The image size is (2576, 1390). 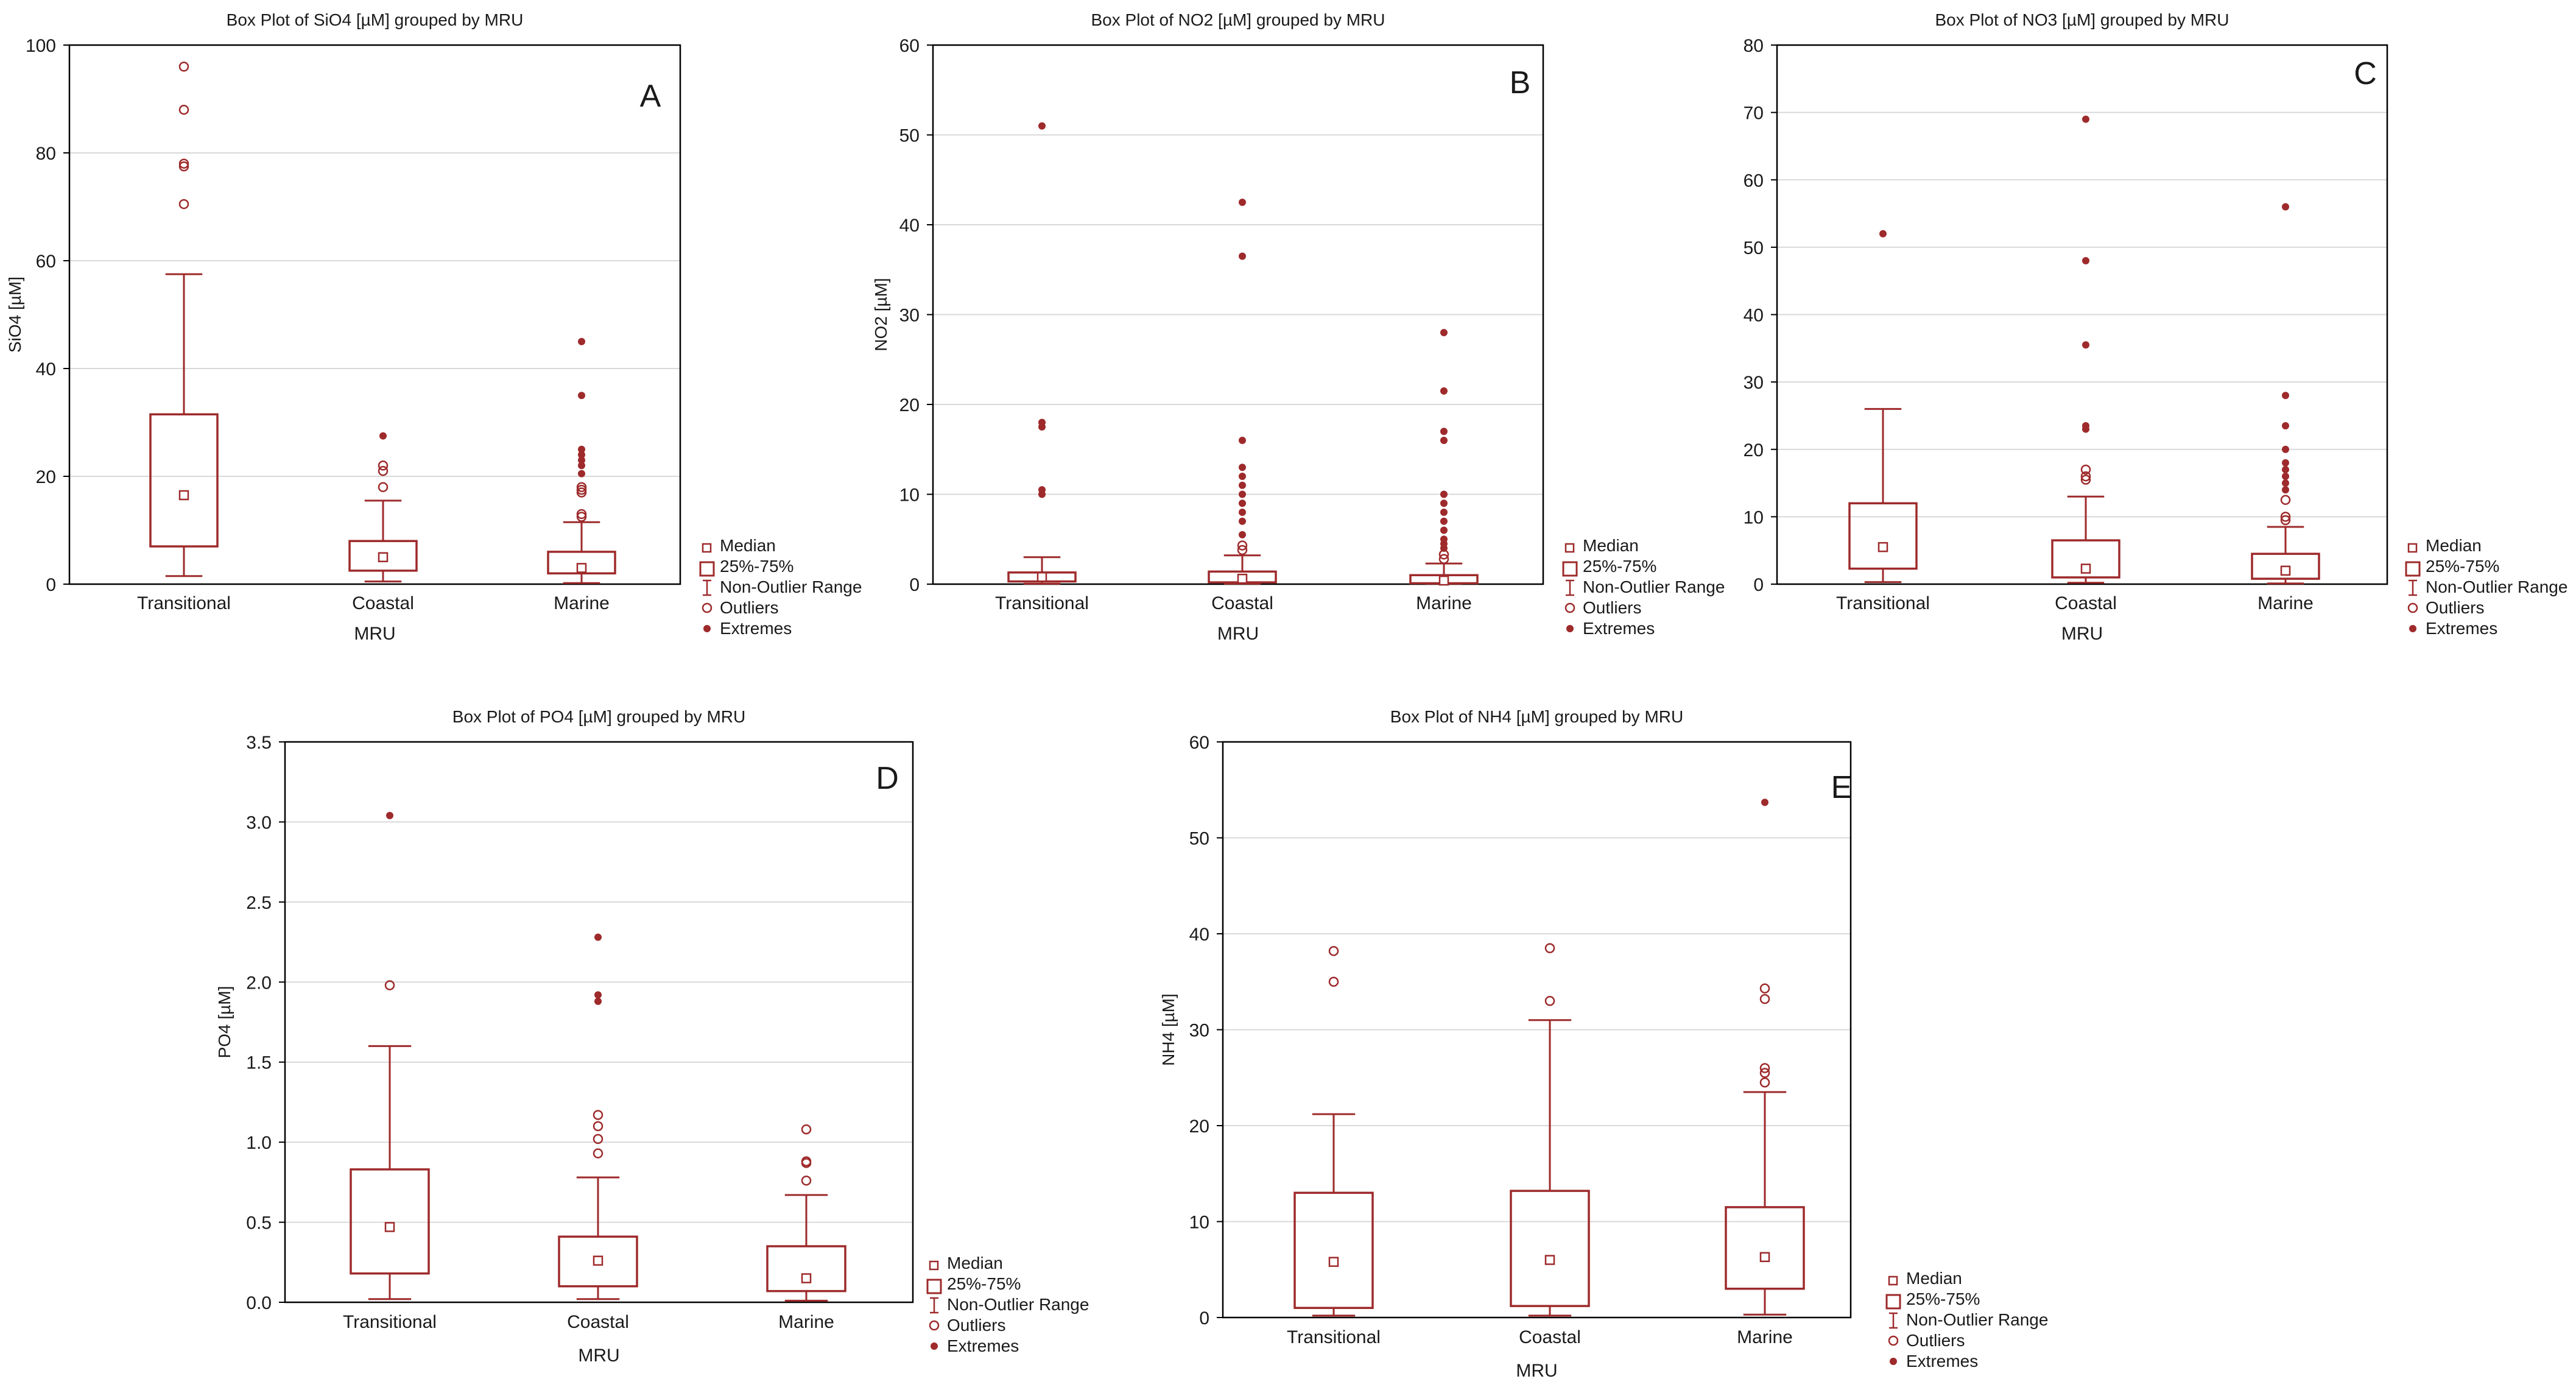 I want to click on y-axis-label: NH4 [µM], so click(x=1168, y=1029).